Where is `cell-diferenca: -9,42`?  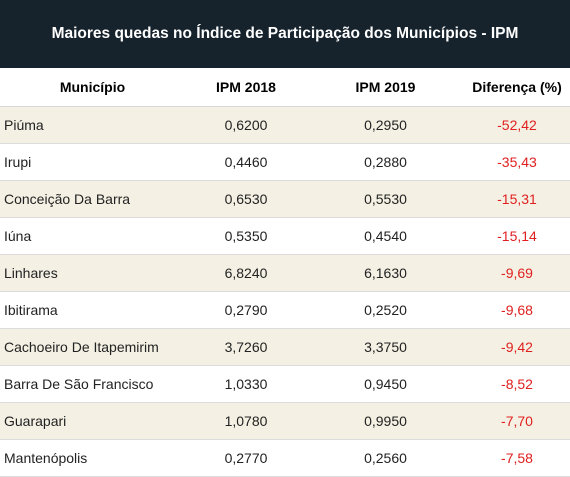
cell-diferenca: -9,42 is located at coordinates (517, 347).